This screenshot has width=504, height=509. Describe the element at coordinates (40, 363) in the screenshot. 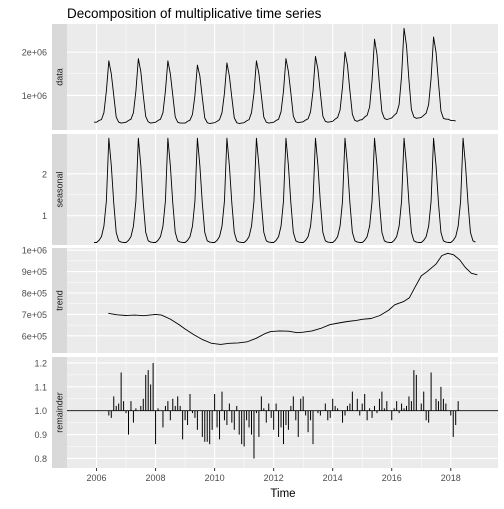

I see `panel-remainder-y-tick-label: 1.2` at that location.